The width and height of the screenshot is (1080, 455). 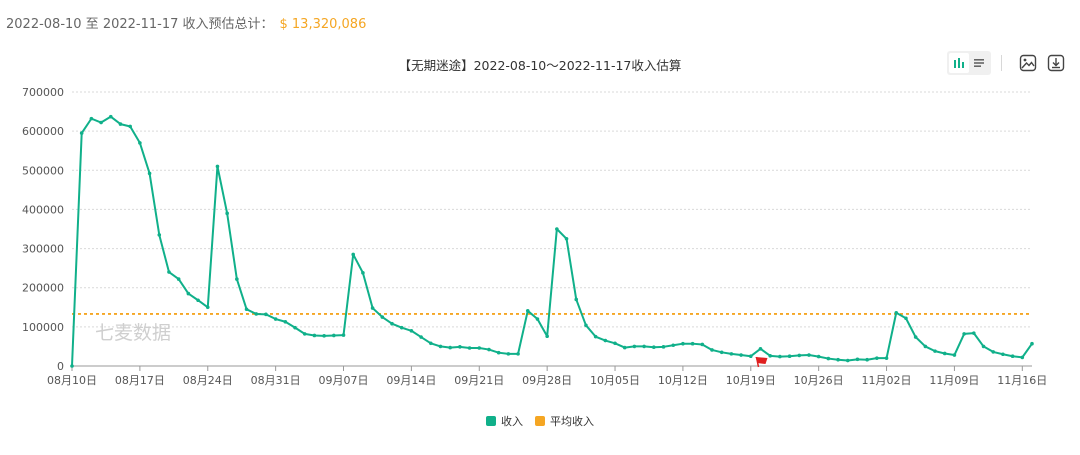 I want to click on legend-item-income: 收入, so click(x=504, y=421).